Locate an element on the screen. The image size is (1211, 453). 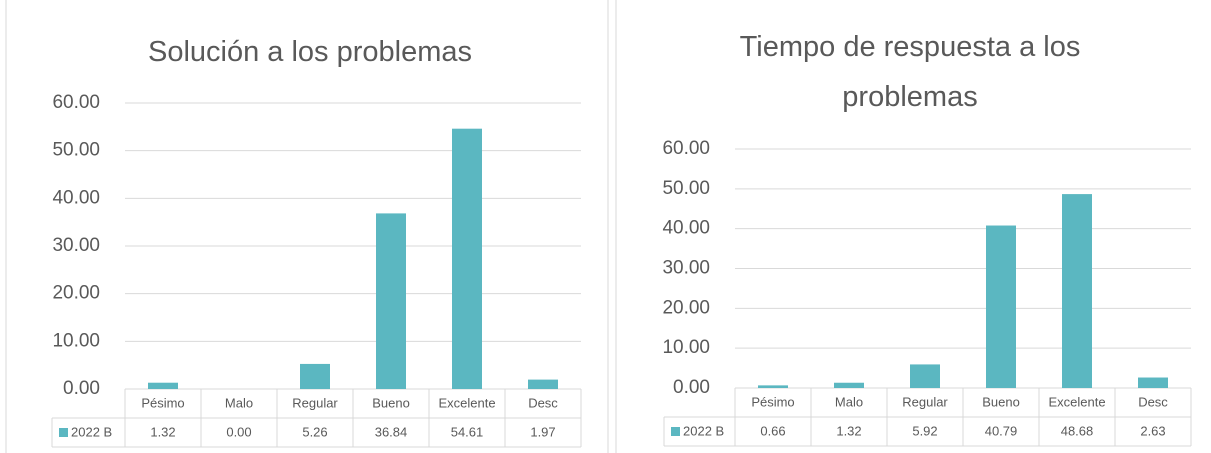
data-label: 54.61 is located at coordinates (467, 431).